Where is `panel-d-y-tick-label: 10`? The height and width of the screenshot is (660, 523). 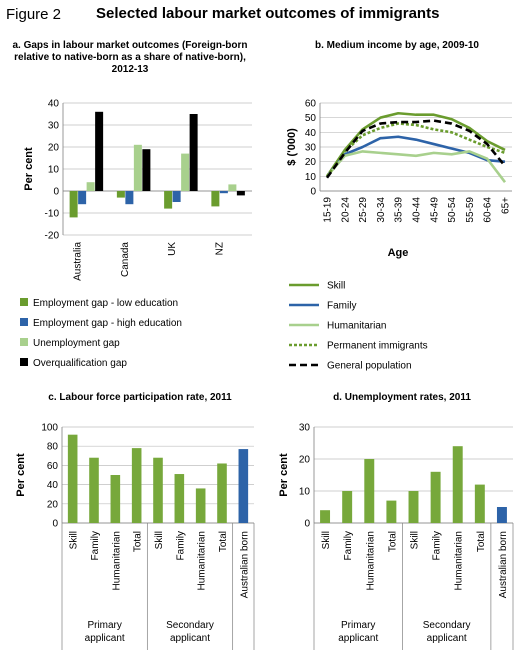
panel-d-y-tick-label: 10 is located at coordinates (305, 492).